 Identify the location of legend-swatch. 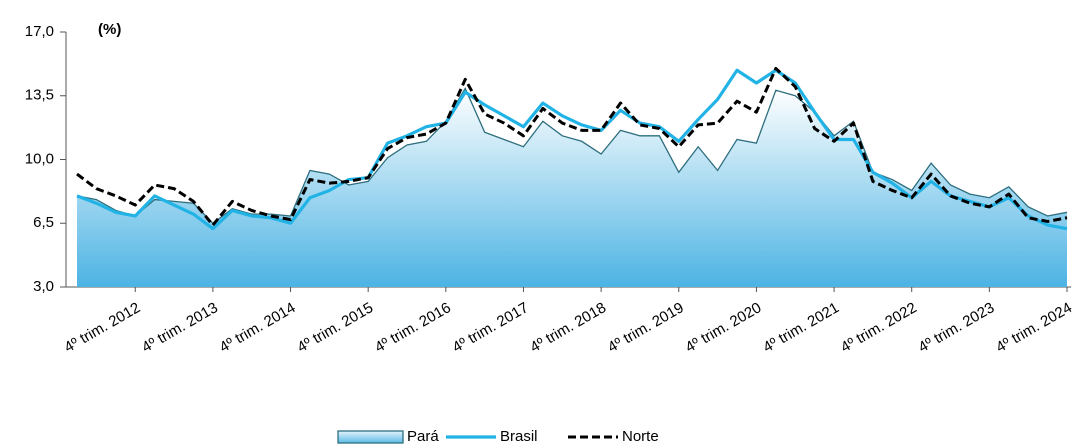
(370, 437).